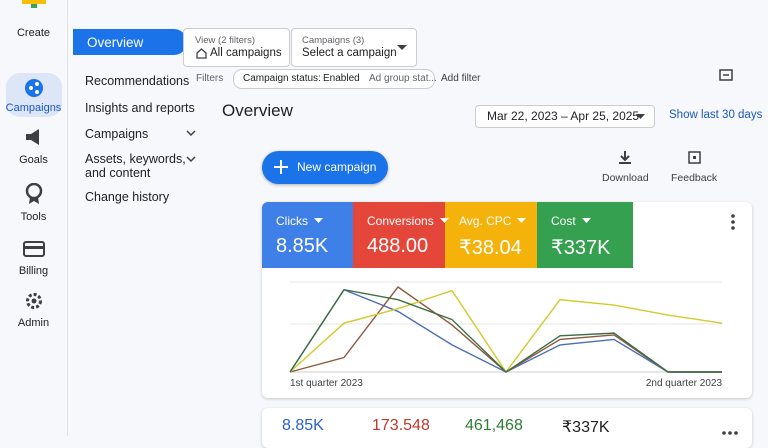  Describe the element at coordinates (333, 40) in the screenshot. I see `campaign-label: Campaigns (3)` at that location.